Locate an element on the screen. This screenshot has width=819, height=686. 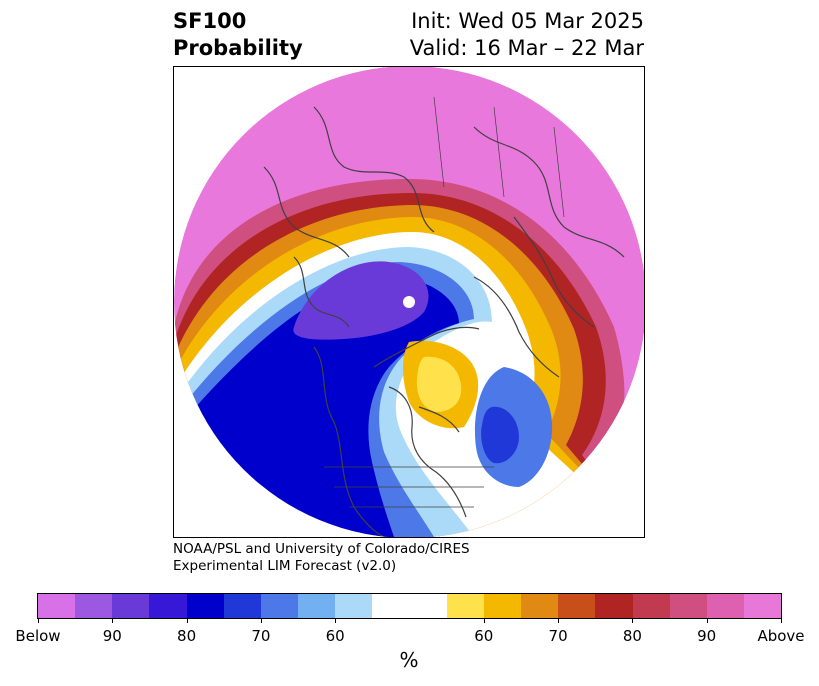
variable-subtitle: Probability is located at coordinates (238, 48).